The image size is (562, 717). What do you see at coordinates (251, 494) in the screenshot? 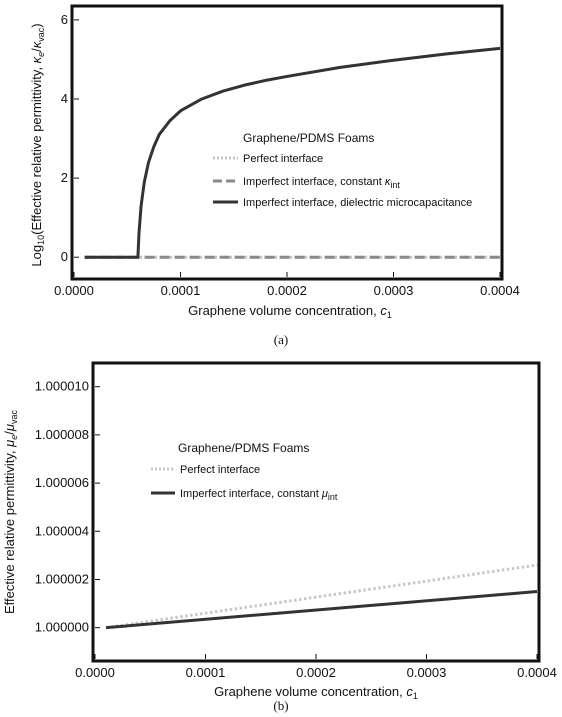
I see `legend-b-constant-text: Imperfect interface, constant` at bounding box center [251, 494].